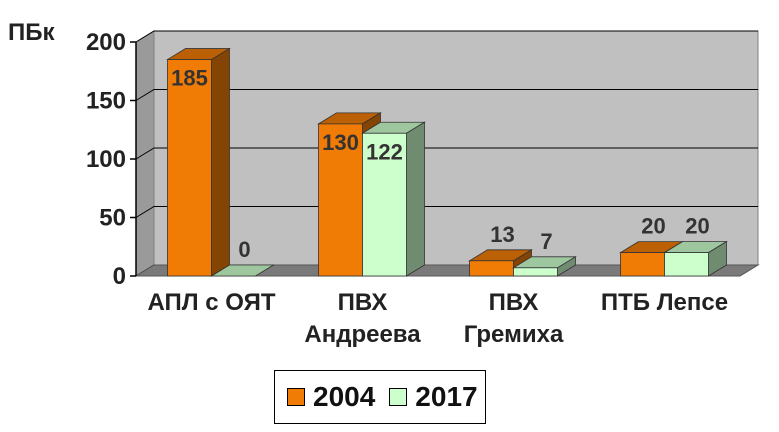 The height and width of the screenshot is (432, 779). What do you see at coordinates (106, 42) in the screenshot?
I see `y-tick-label-200: 200` at bounding box center [106, 42].